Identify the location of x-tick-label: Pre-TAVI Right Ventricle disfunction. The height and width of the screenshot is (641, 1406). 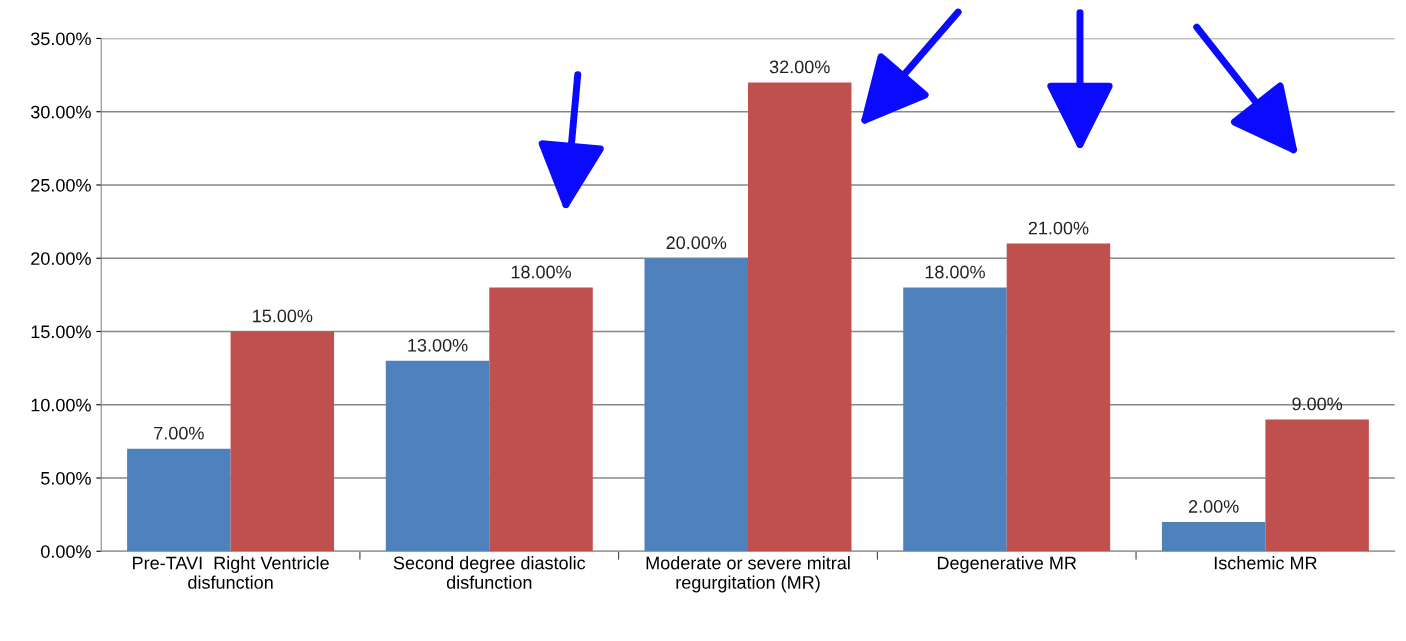
(231, 572).